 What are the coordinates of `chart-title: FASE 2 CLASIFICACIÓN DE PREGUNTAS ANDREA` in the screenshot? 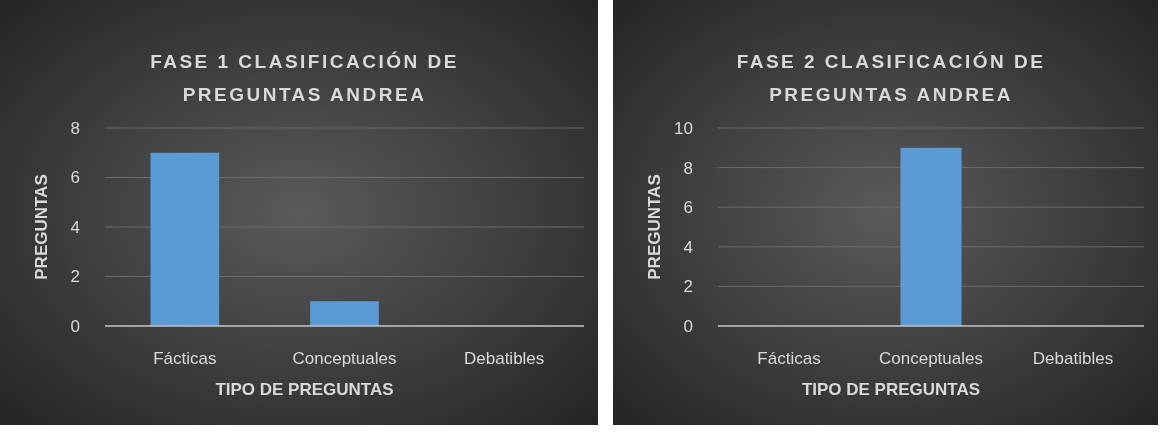 It's located at (891, 78).